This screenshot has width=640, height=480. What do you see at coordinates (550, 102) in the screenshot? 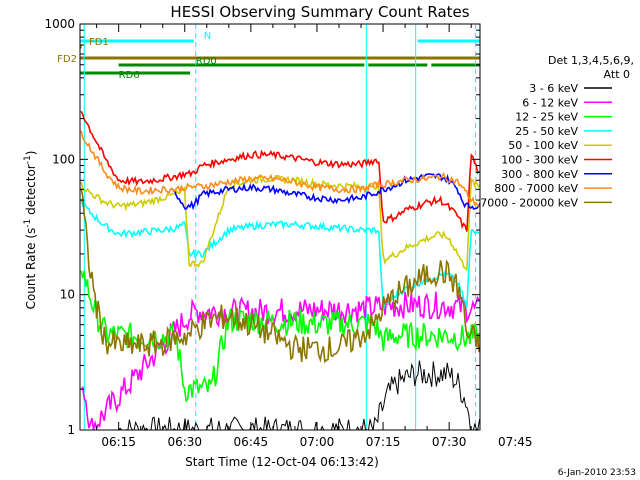
I see `legend-entry-6-12-kev: 6 - 12 keV` at bounding box center [550, 102].